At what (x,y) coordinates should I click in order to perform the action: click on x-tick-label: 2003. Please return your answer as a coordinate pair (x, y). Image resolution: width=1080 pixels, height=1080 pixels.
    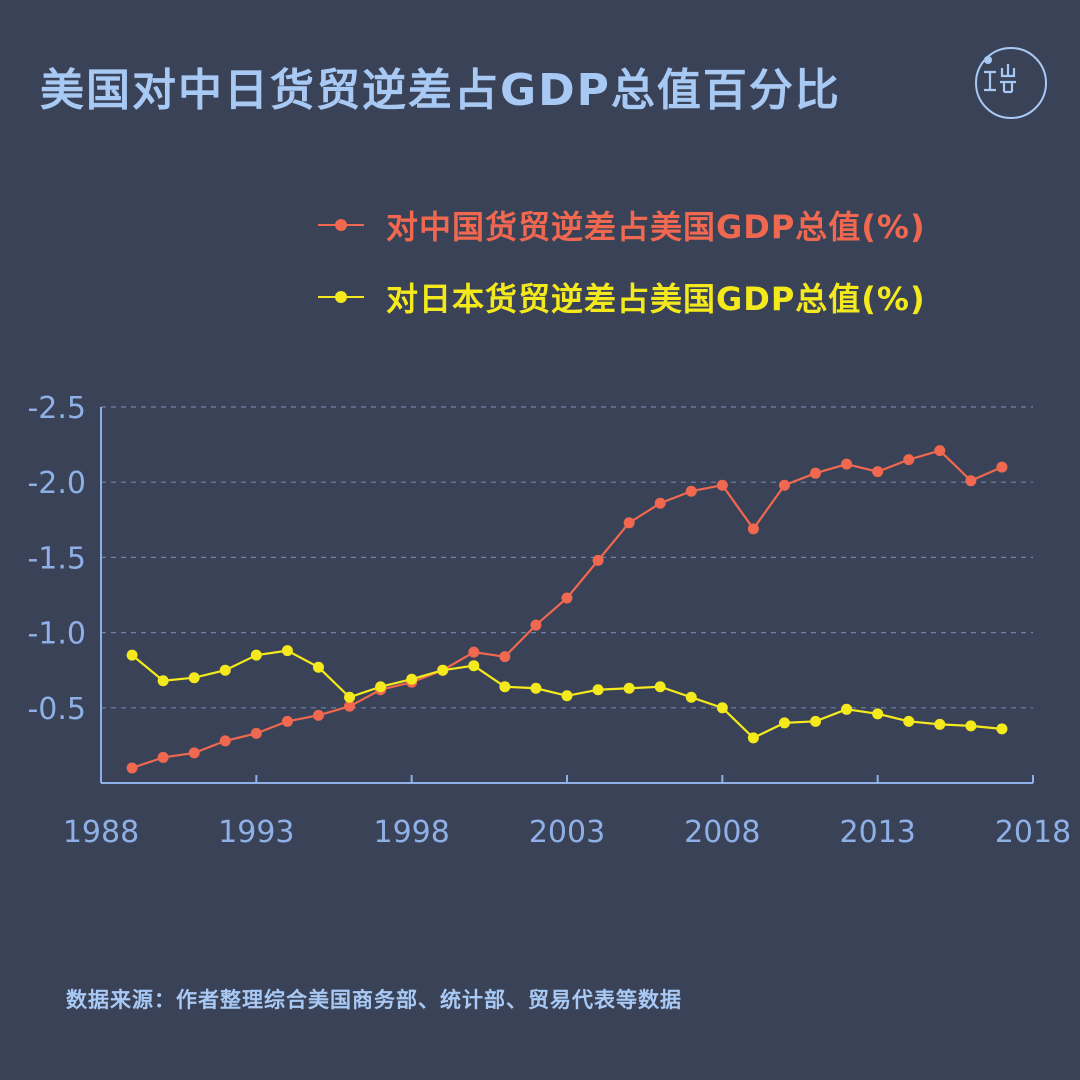
    Looking at the image, I should click on (567, 832).